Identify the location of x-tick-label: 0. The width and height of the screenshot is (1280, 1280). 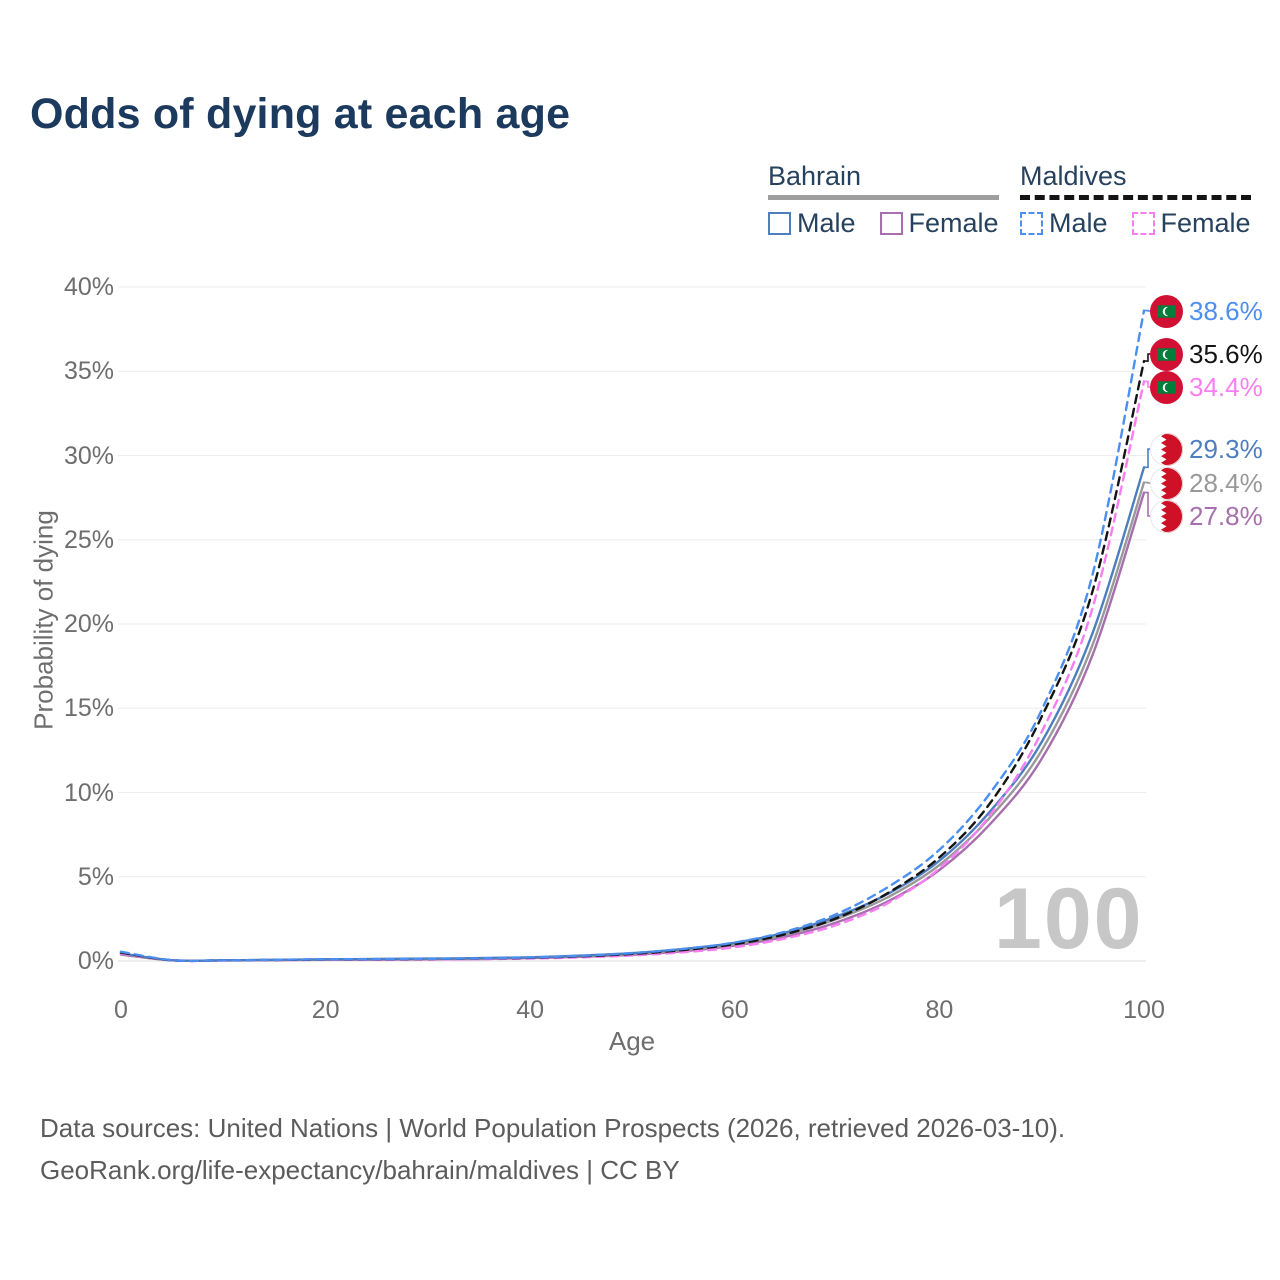
(121, 1010).